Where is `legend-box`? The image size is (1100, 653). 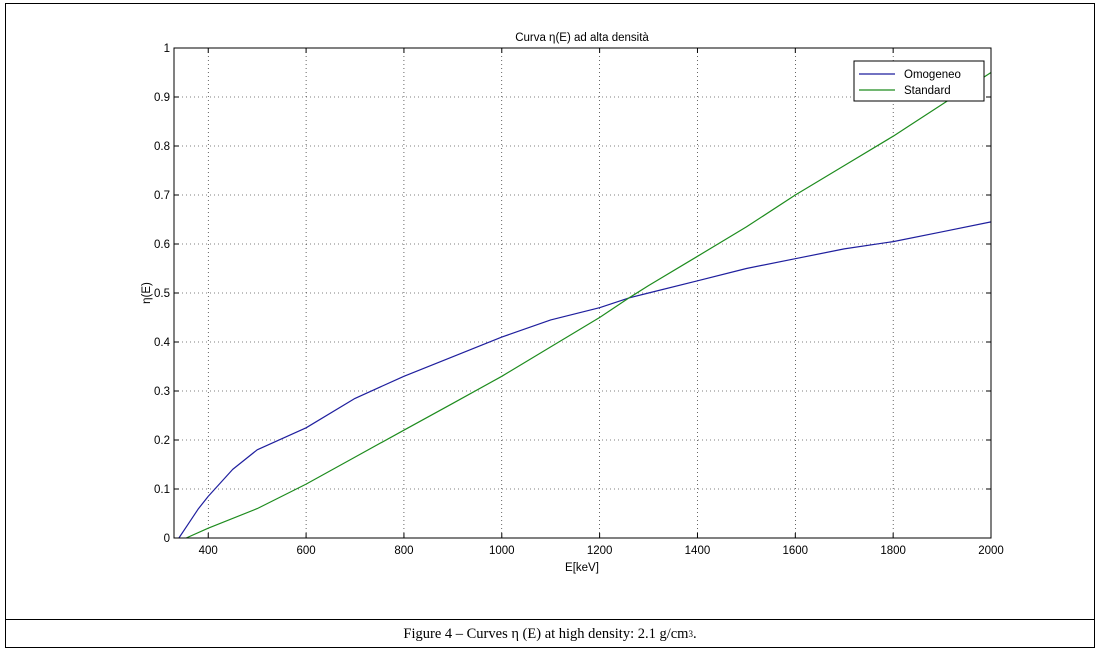
legend-box is located at coordinates (919, 81).